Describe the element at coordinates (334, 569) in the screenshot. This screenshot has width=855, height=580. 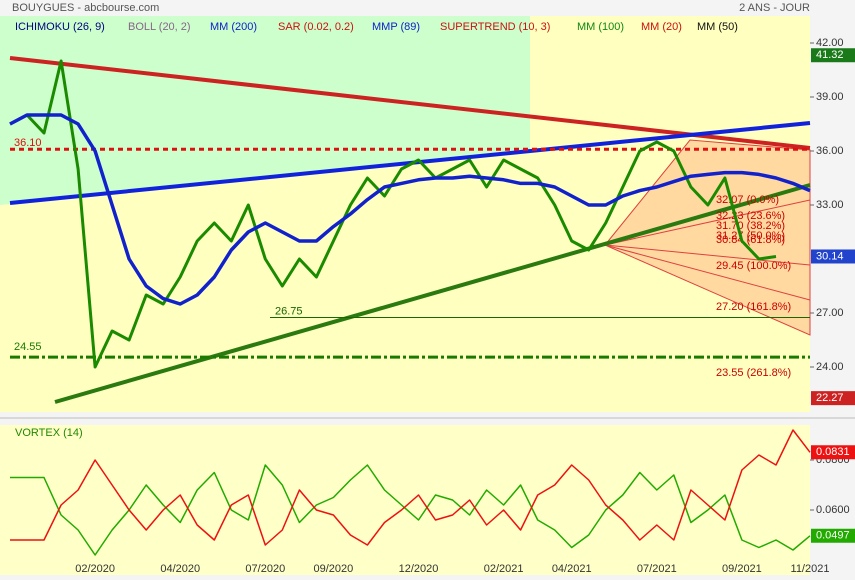
I see `x-tick-label: 09/2020` at that location.